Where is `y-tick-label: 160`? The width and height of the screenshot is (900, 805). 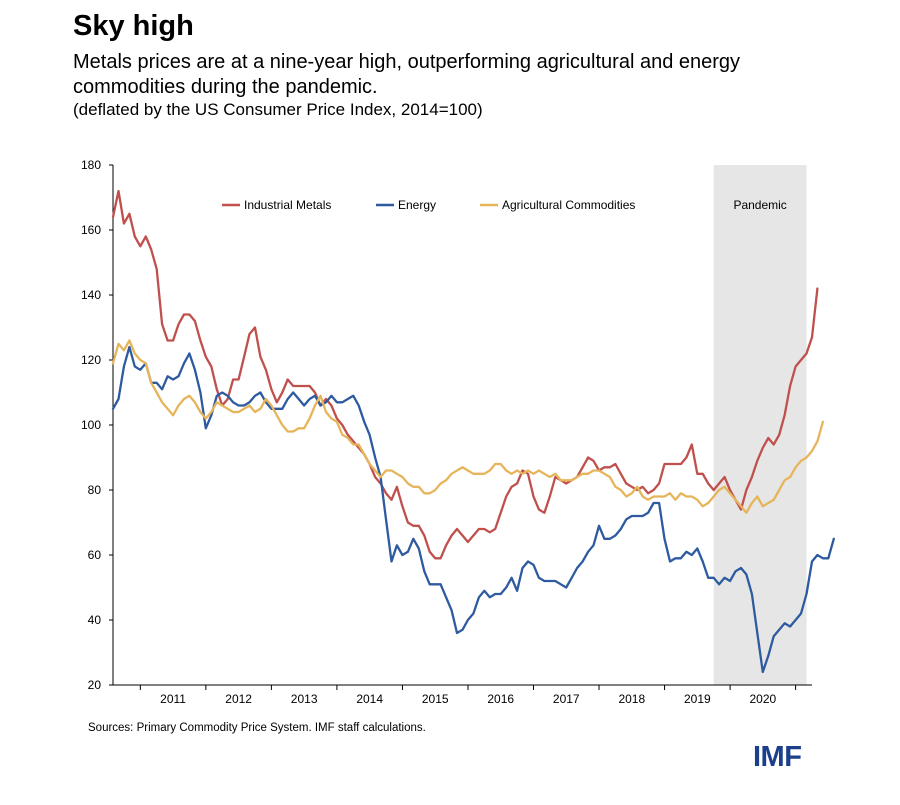
y-tick-label: 160 is located at coordinates (91, 230).